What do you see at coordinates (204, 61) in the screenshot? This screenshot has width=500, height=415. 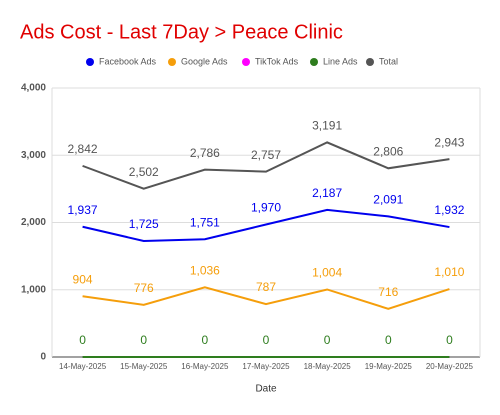 I see `legend-label: Google Ads` at bounding box center [204, 61].